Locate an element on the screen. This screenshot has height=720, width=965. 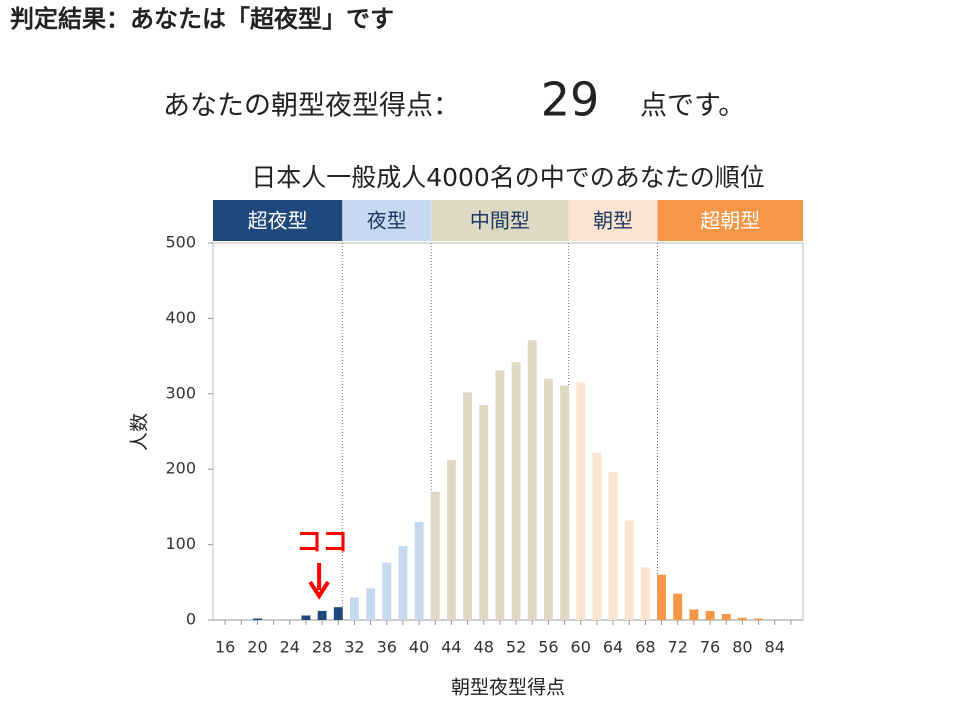
band-label: 中間型 is located at coordinates (500, 221).